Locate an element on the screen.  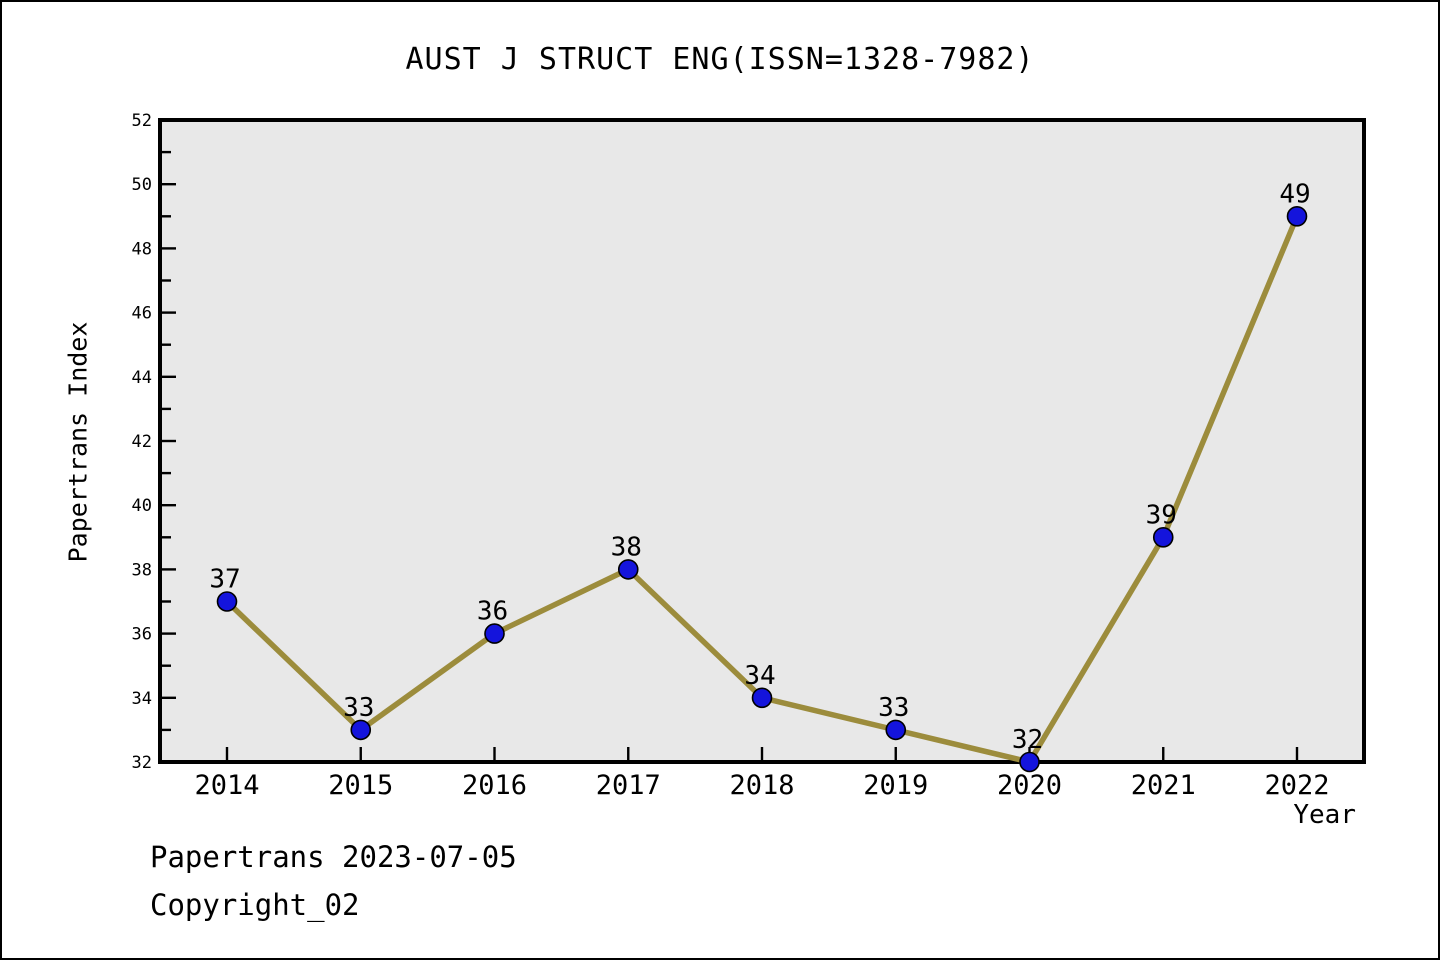
footer-copyright: Copyright_02 is located at coordinates (255, 905).